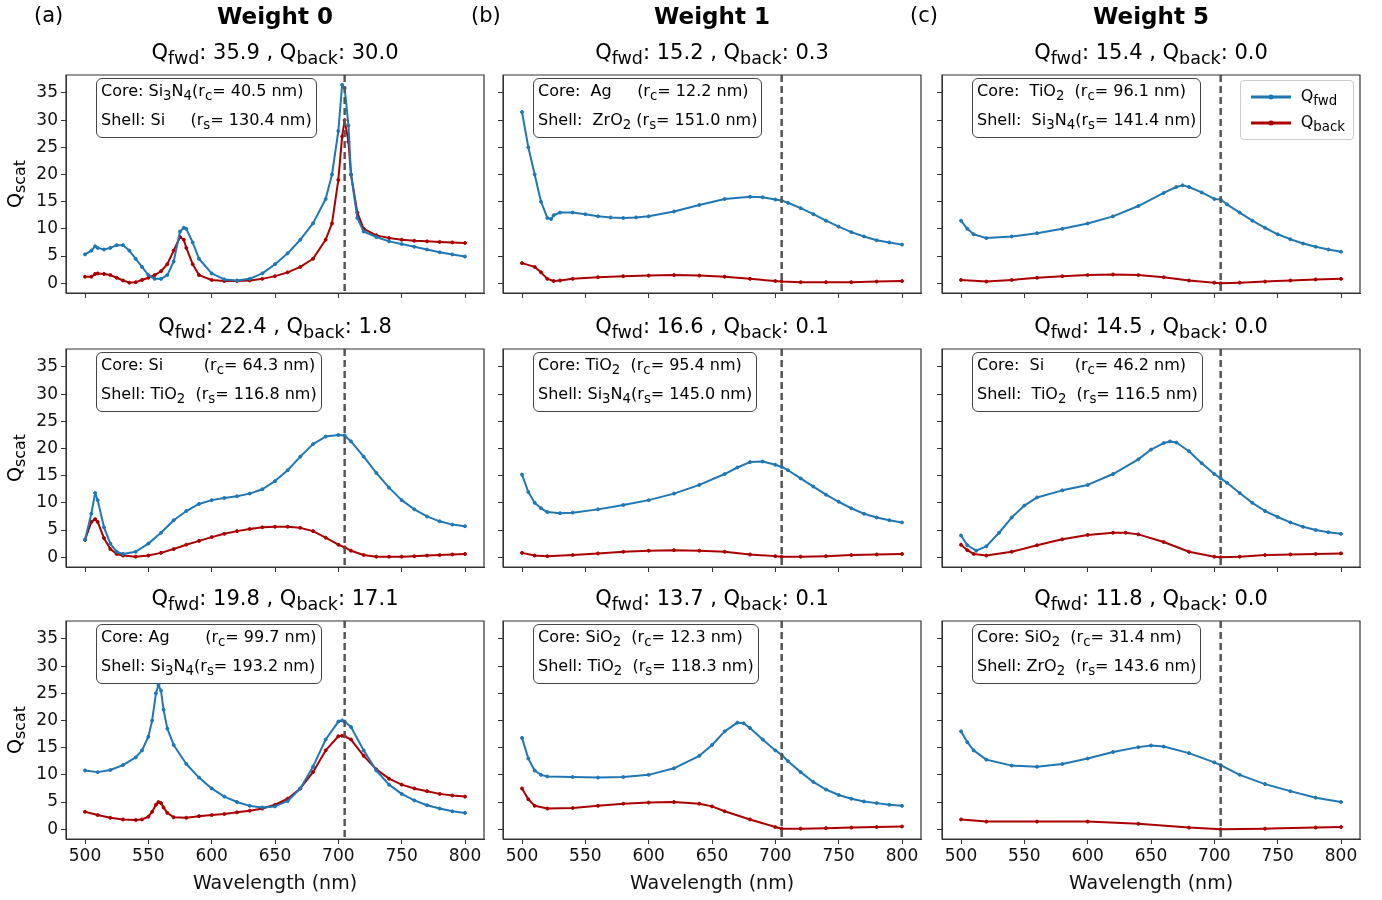  What do you see at coordinates (1082, 93) in the screenshot?
I see `annotation: Core: TiO$_{2}$ (r$_{c}$= 96.1 nm)` at bounding box center [1082, 93].